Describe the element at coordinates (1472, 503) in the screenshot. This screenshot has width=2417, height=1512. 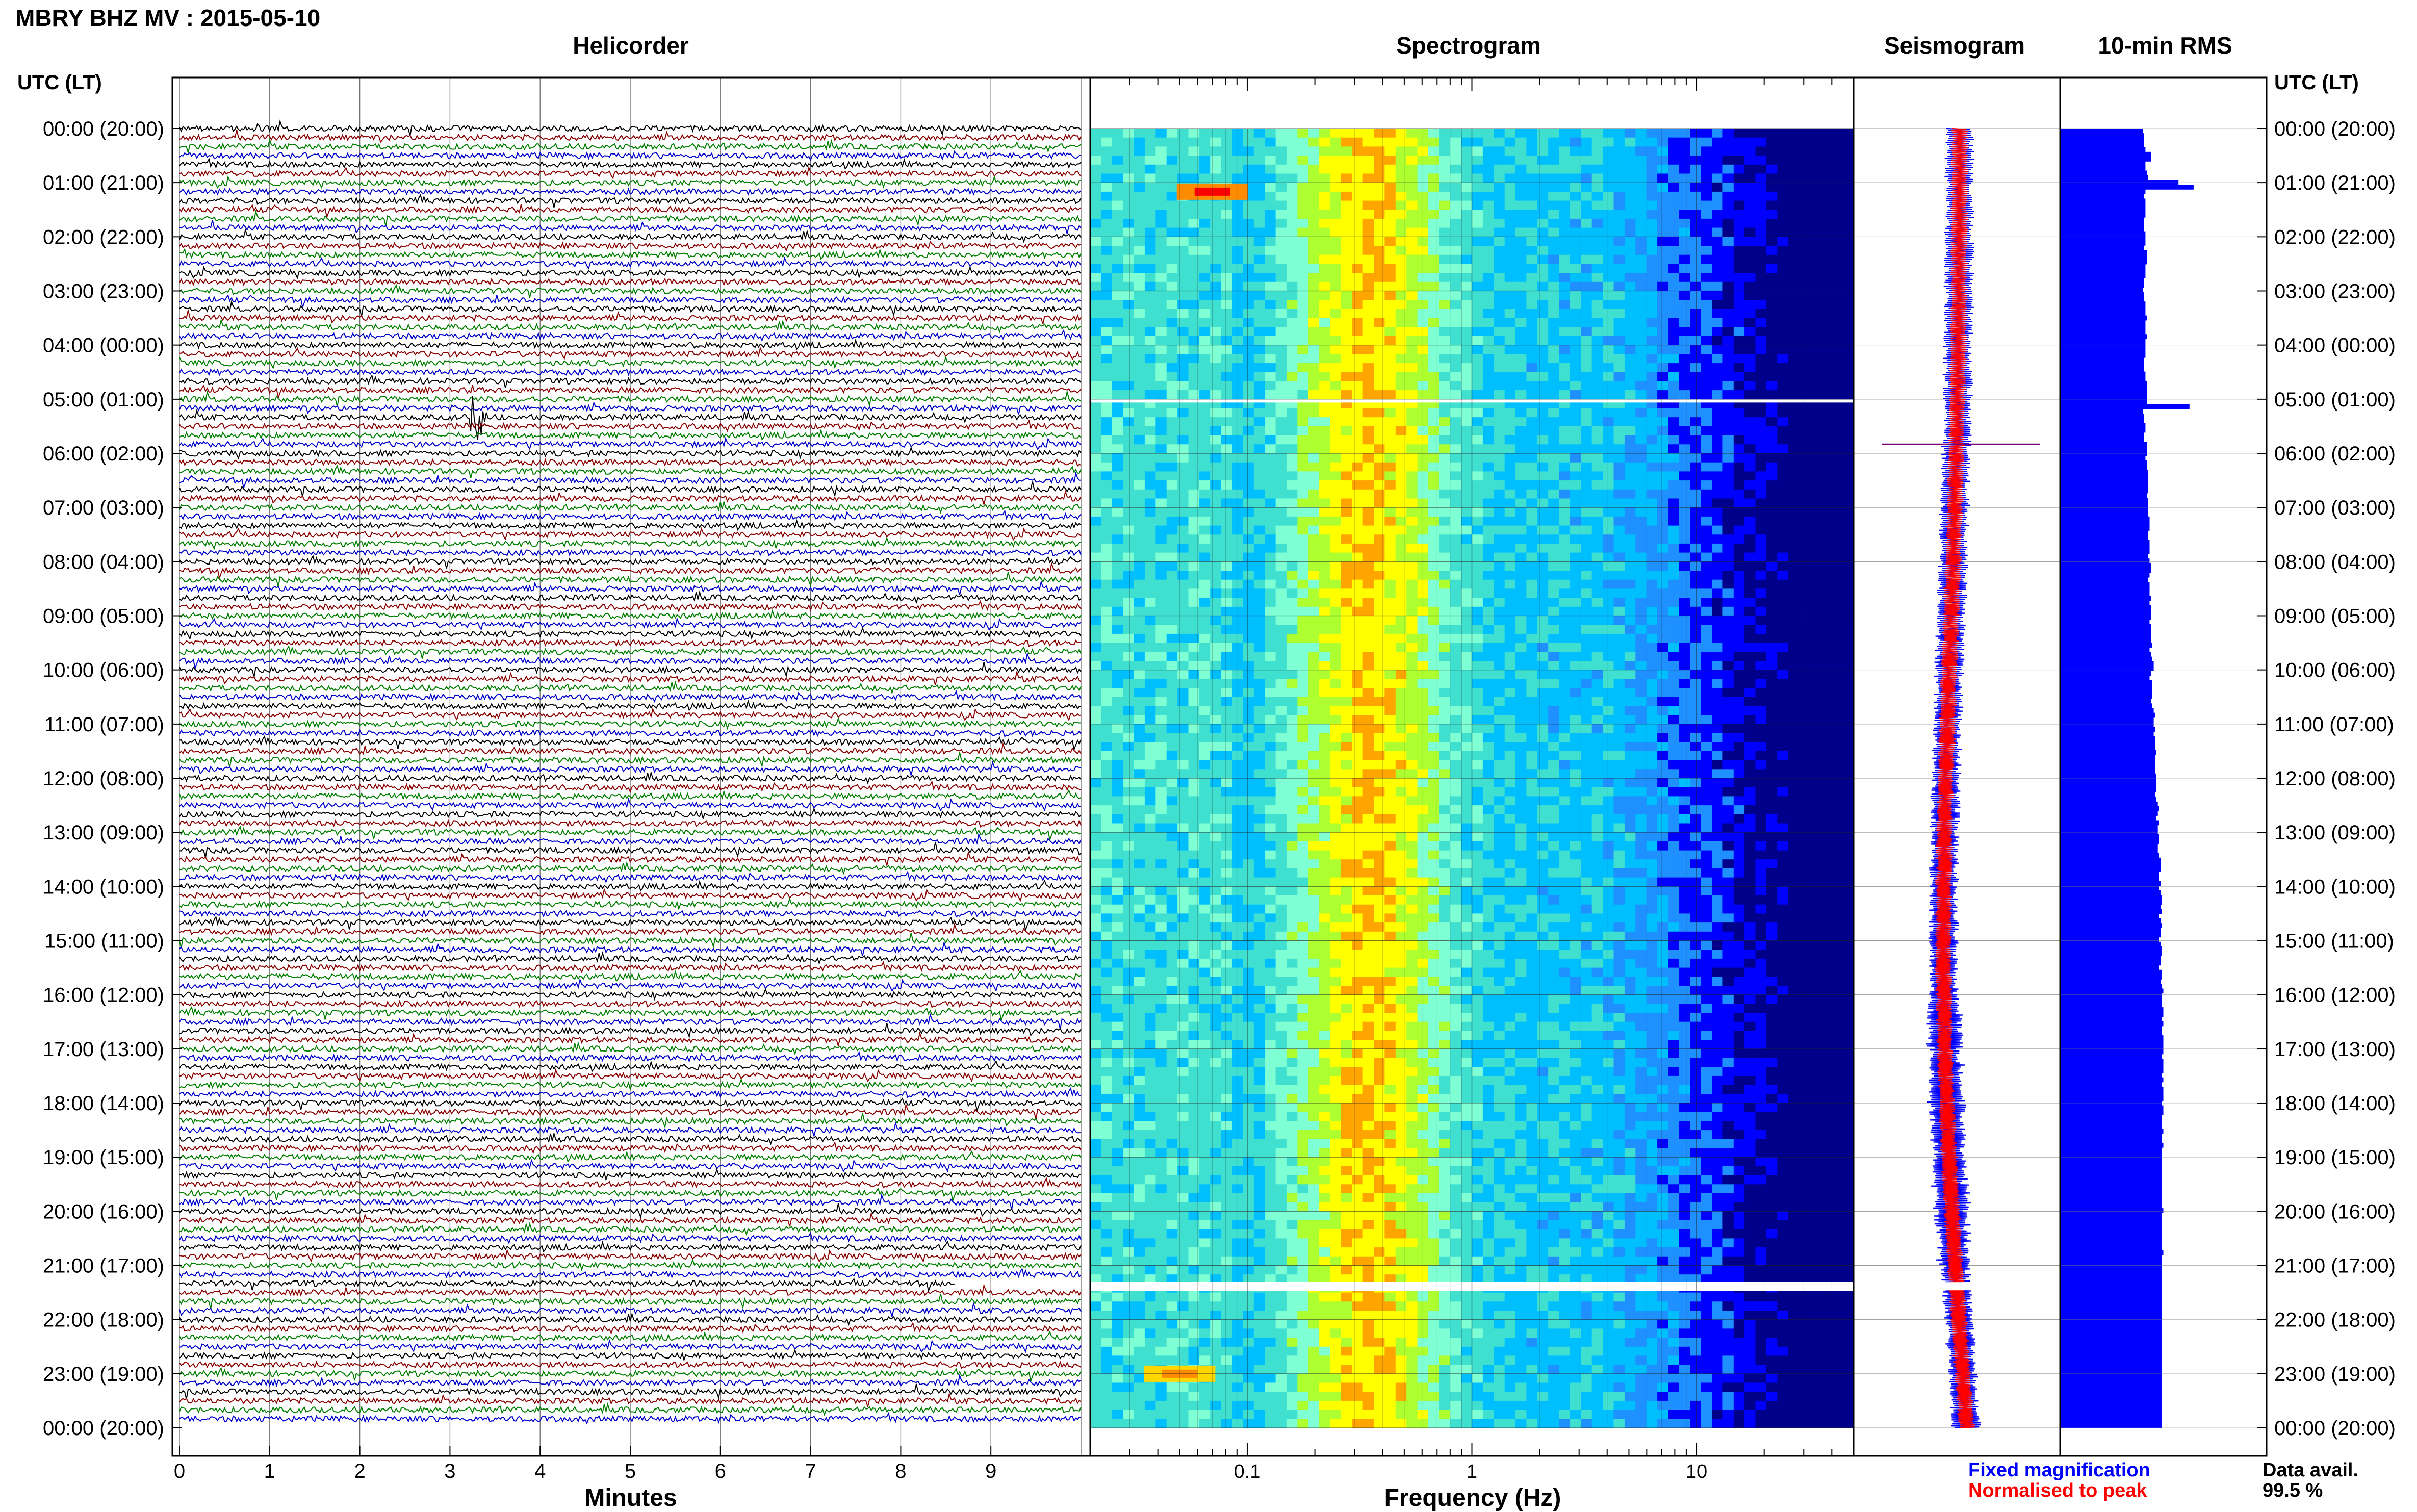
I see `spectrogram-row` at that location.